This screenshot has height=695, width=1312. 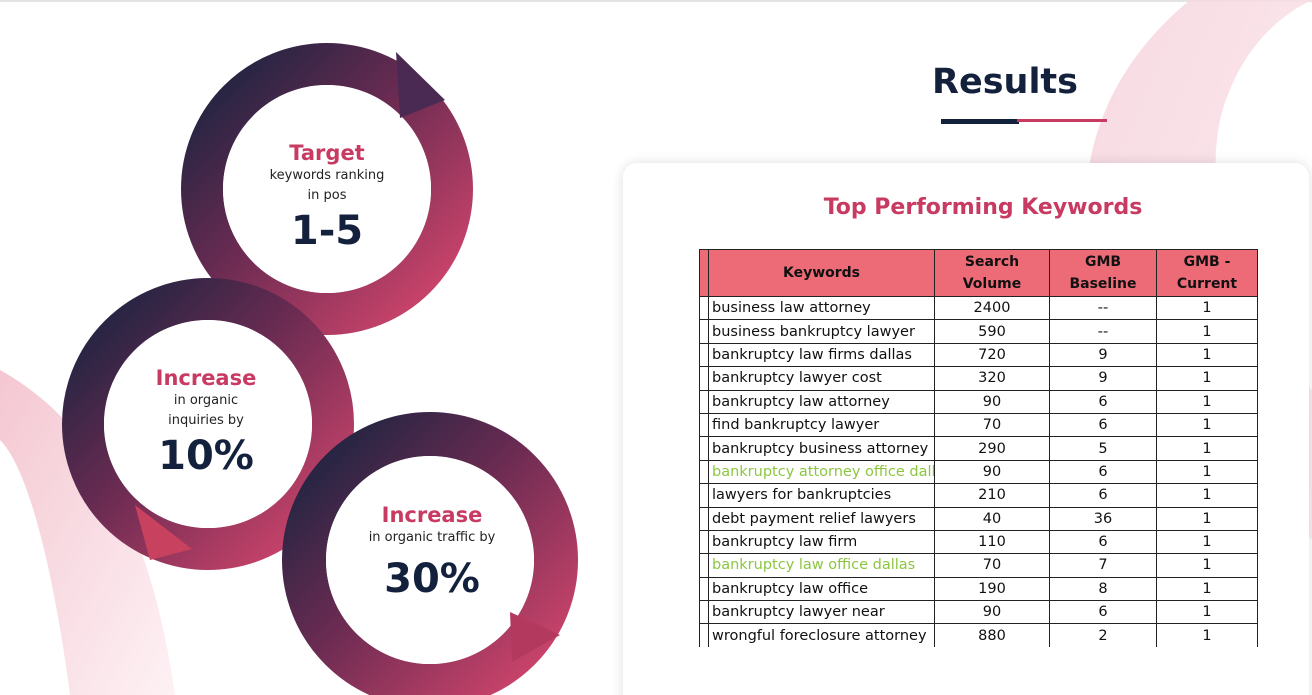 What do you see at coordinates (87, 532) in the screenshot?
I see `ribbon-left` at bounding box center [87, 532].